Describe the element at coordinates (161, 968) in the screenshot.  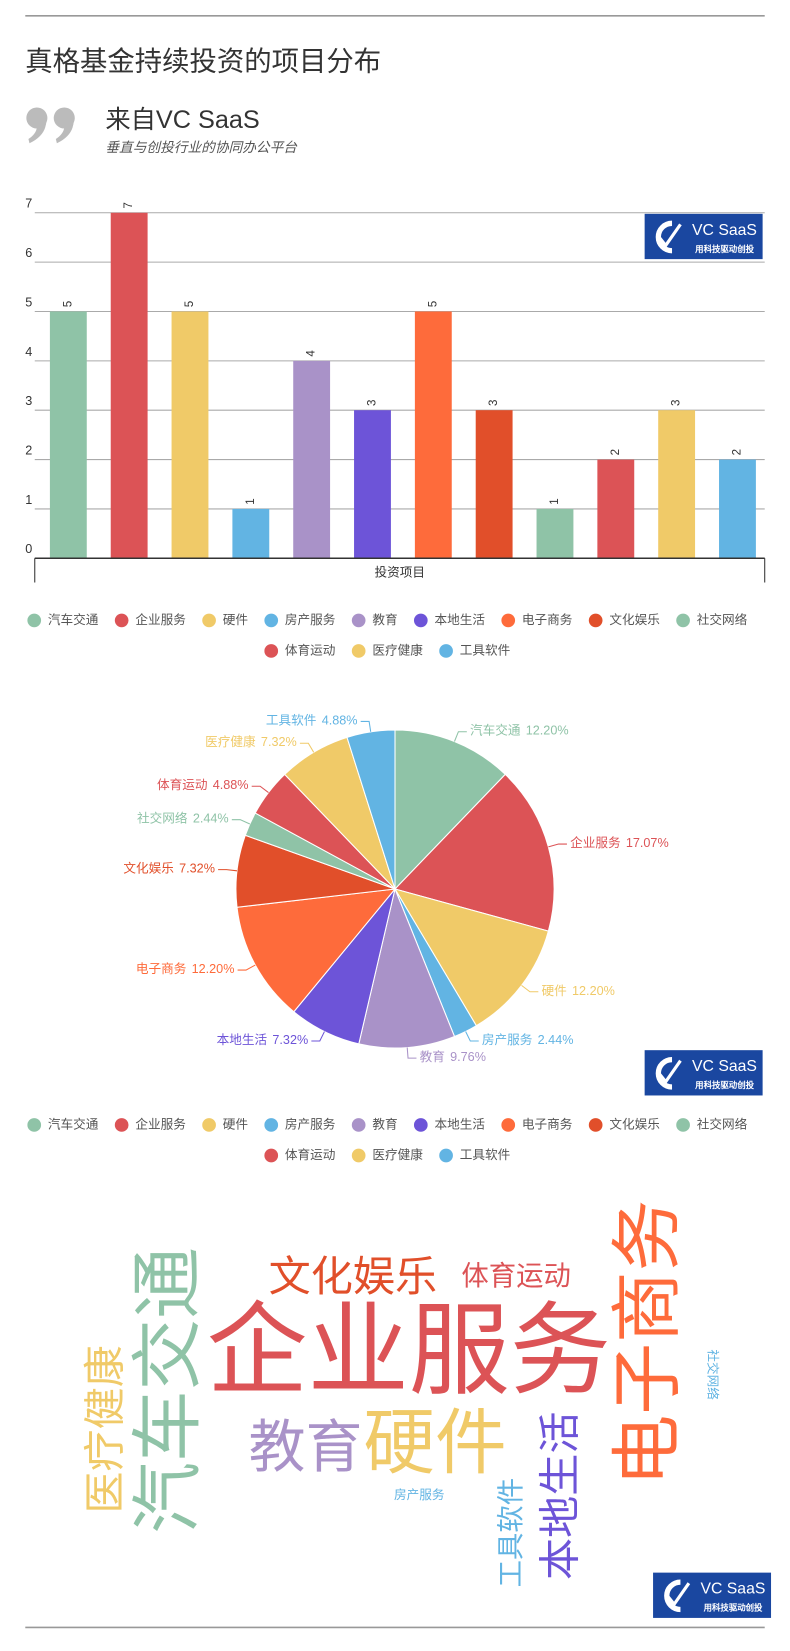
I see `pie-label-name: 电子商务` at that location.